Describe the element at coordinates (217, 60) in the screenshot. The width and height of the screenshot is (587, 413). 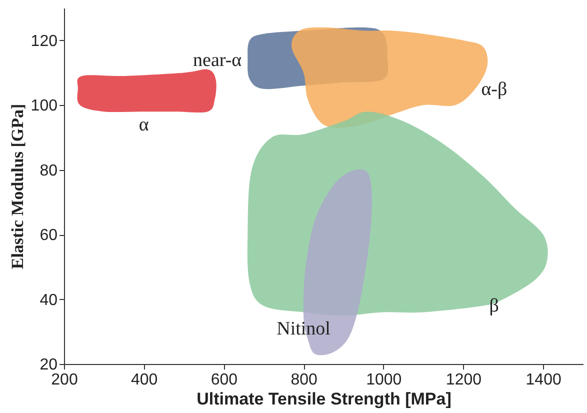
I see `series-label: near-α` at that location.